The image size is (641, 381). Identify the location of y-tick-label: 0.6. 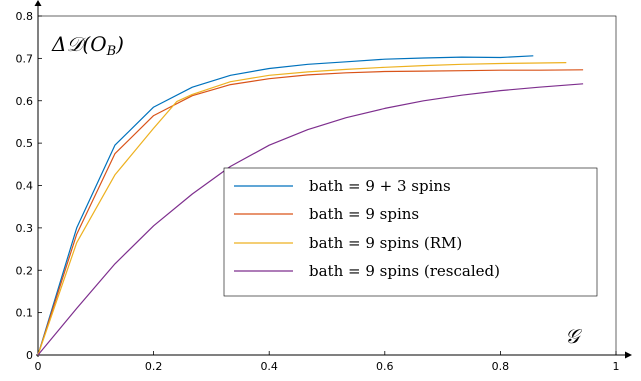
(25, 101).